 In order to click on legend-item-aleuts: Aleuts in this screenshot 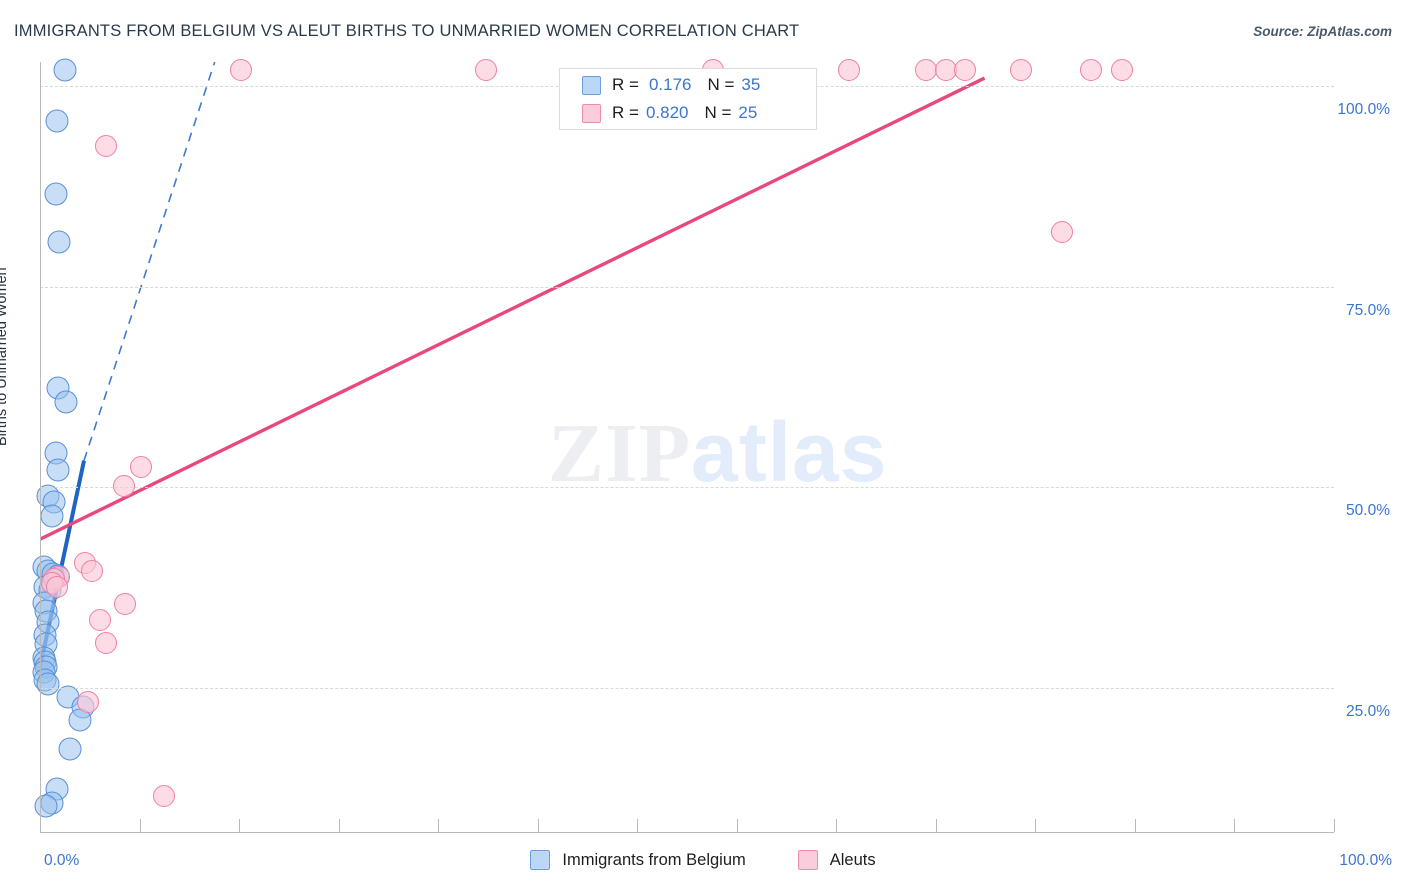, I will do `click(836, 860)`.